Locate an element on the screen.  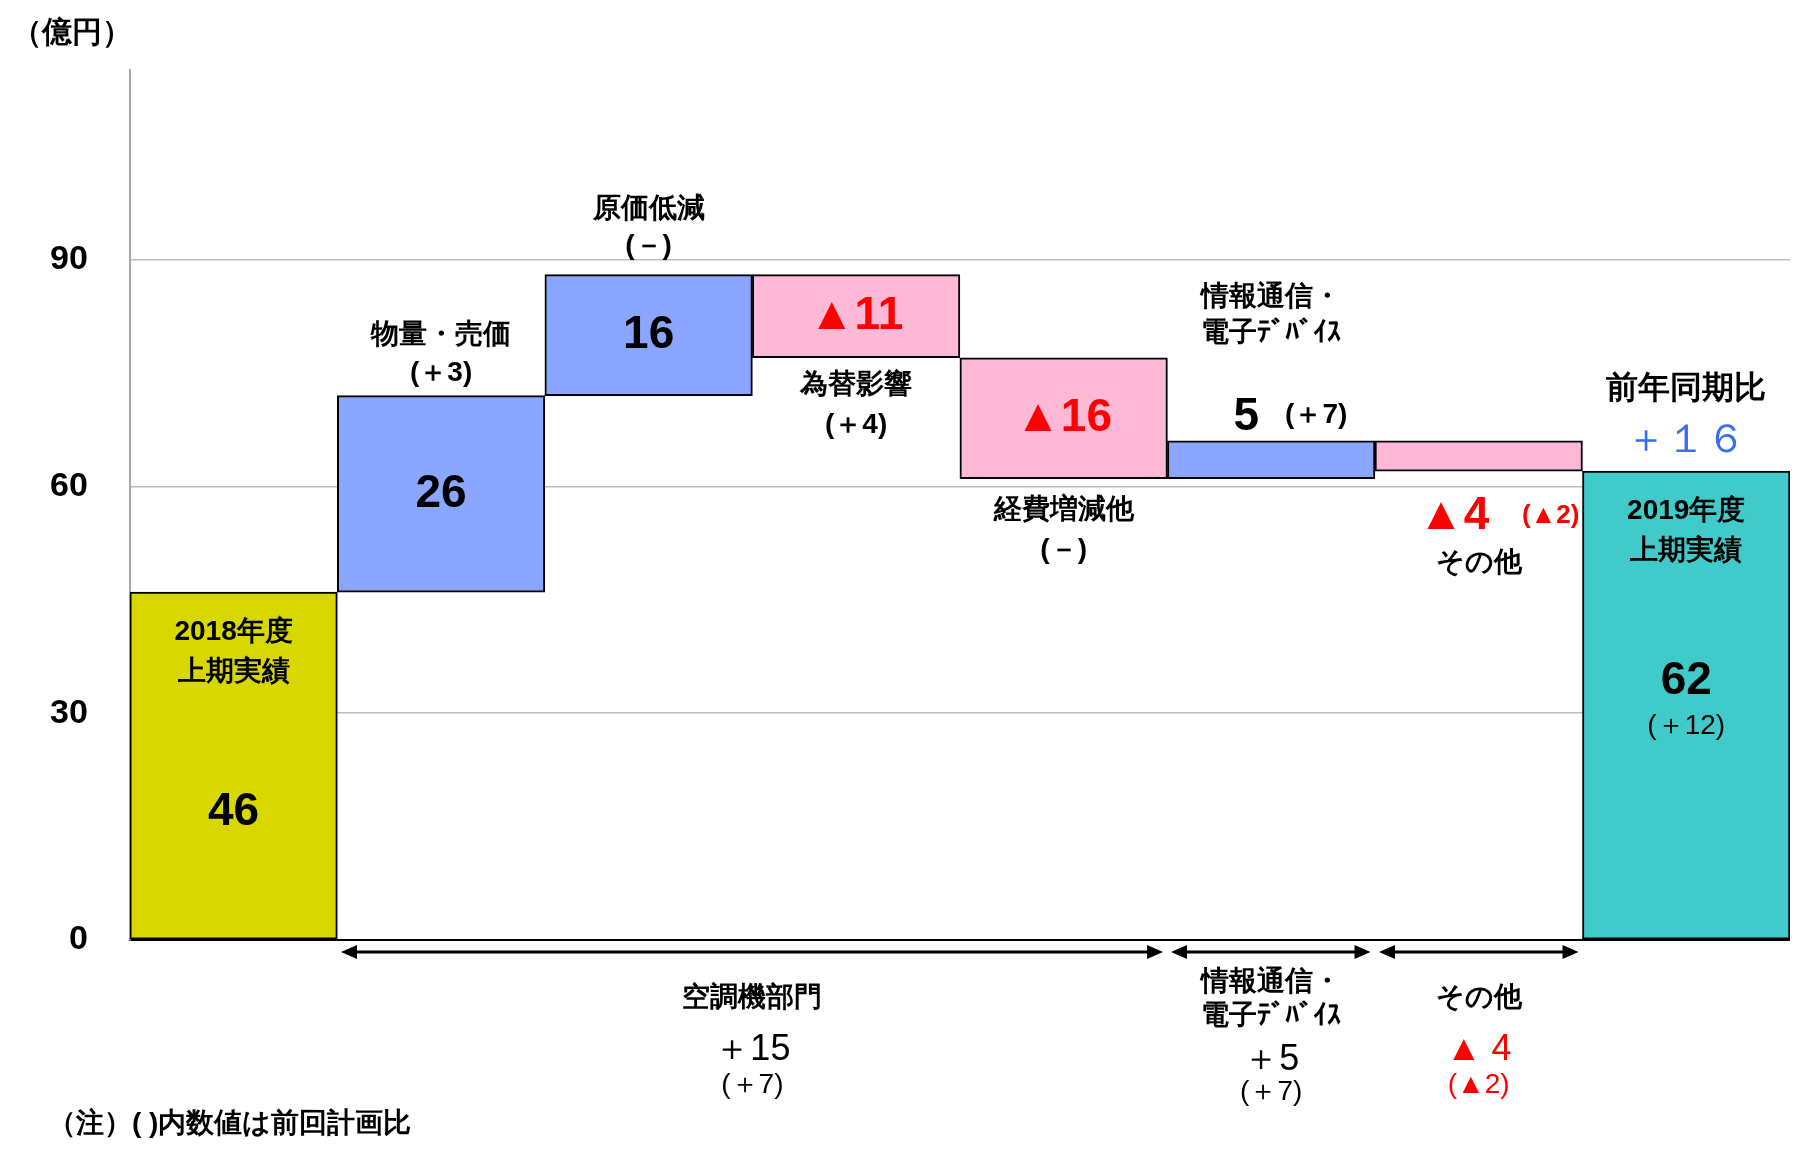
text: ▲ 4 is located at coordinates (1478, 1047).